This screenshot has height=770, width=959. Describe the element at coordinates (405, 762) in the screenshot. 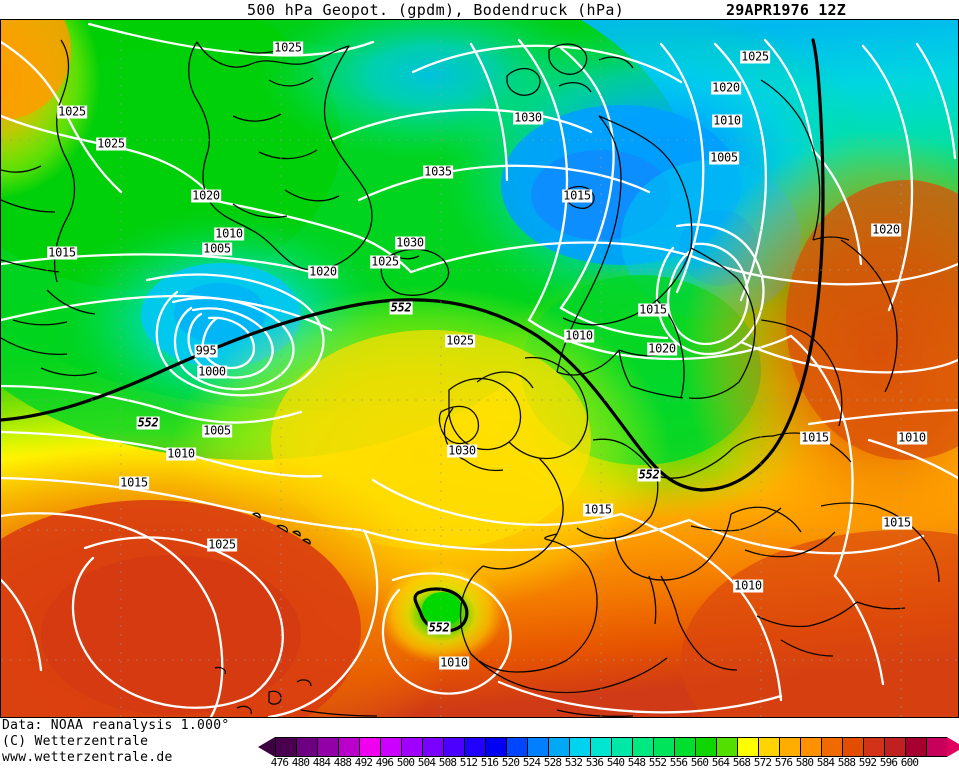

I see `colorbar-tick: 500` at that location.